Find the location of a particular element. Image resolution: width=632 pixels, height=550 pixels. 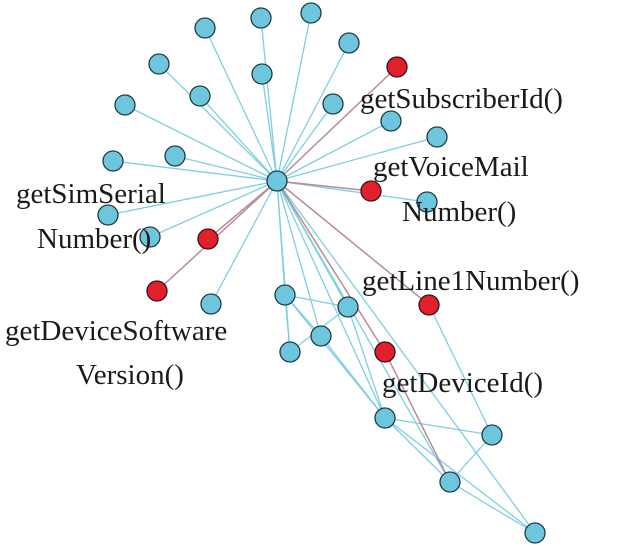

edge-hub-t3 is located at coordinates (294, 97).